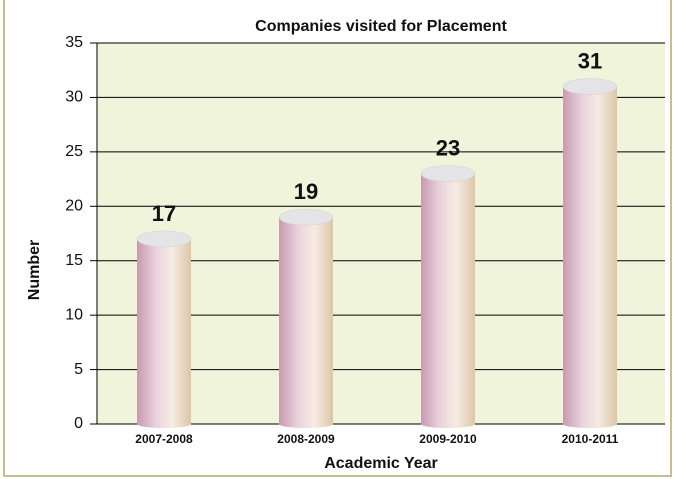  I want to click on x-axis-label: Academic Year, so click(381, 463).